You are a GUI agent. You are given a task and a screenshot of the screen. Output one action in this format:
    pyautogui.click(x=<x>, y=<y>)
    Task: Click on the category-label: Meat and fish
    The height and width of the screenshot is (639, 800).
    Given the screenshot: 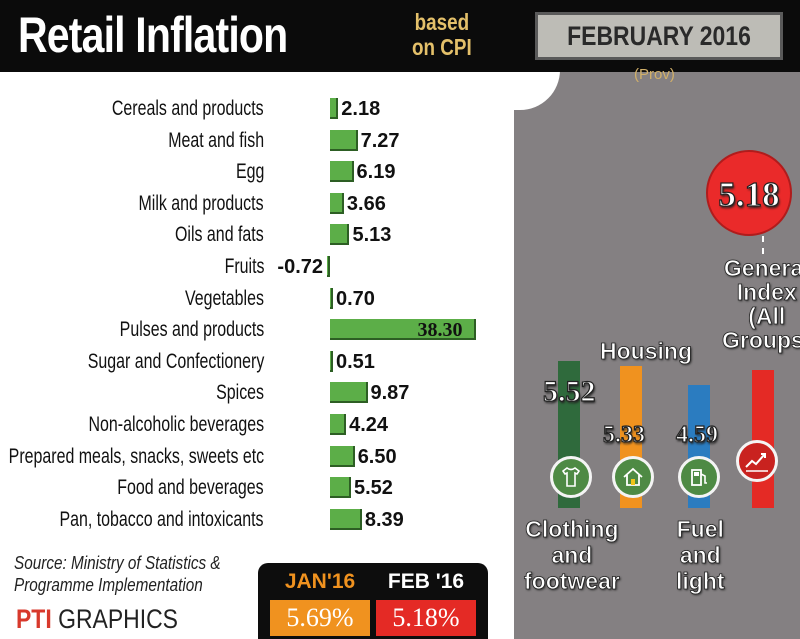 What is the action you would take?
    pyautogui.click(x=216, y=140)
    